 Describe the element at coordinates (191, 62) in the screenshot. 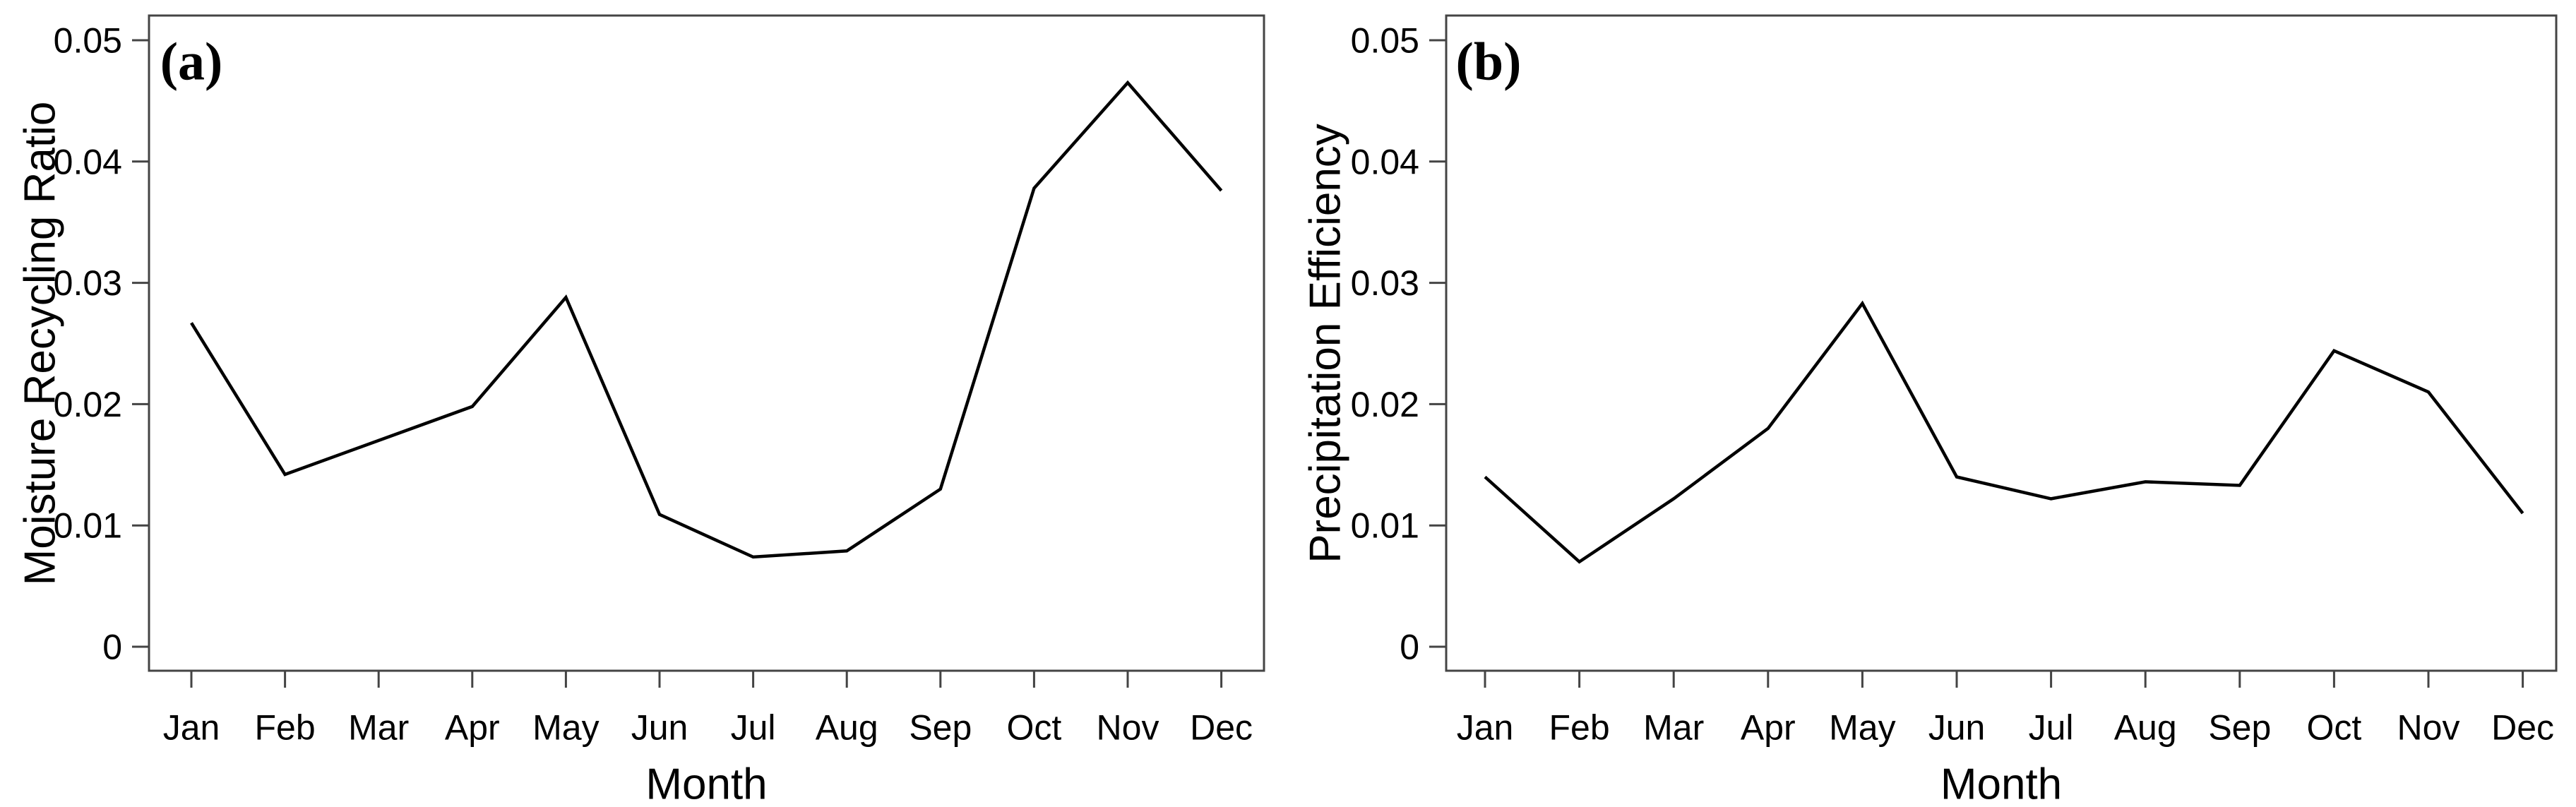

I see `panel-letter-label: (a)` at that location.